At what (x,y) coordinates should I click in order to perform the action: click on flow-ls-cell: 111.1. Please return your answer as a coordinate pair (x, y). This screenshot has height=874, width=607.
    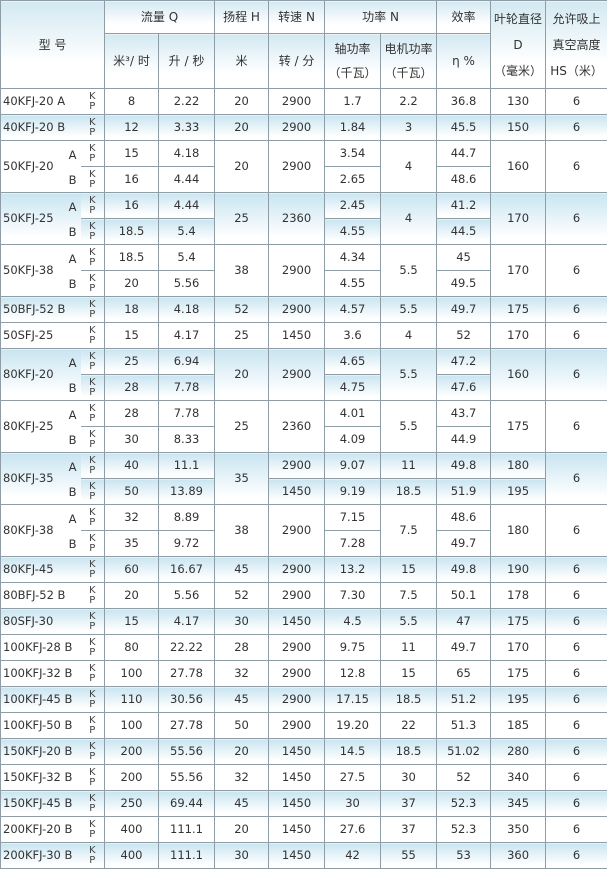
    Looking at the image, I should click on (187, 855).